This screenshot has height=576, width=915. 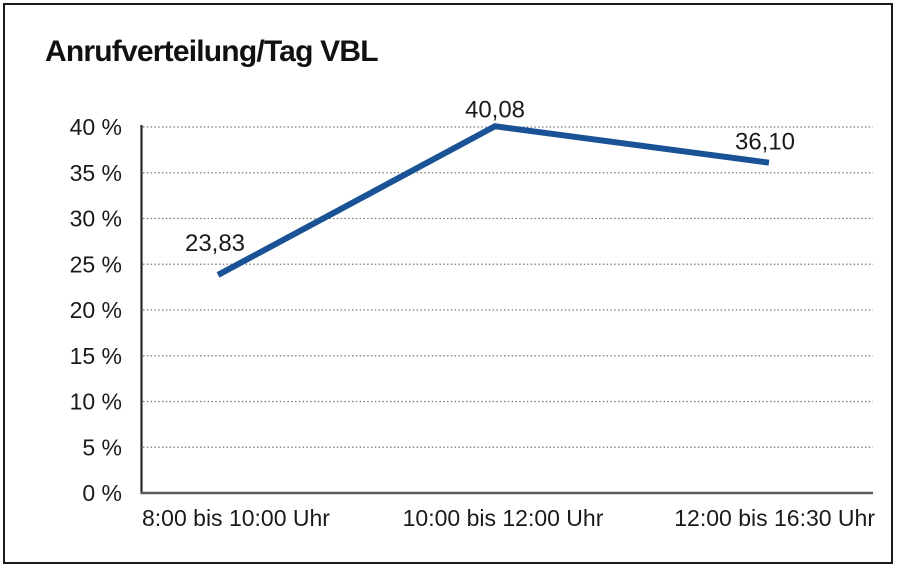 What do you see at coordinates (96, 219) in the screenshot?
I see `y-tick-label: 30 %` at bounding box center [96, 219].